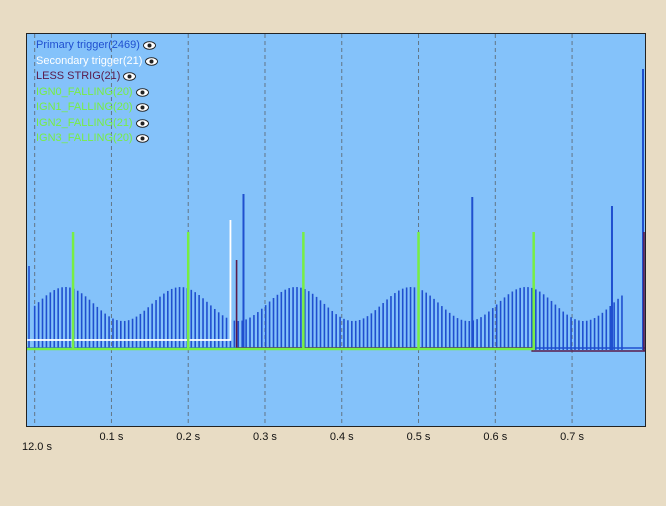 The image size is (666, 506). Describe the element at coordinates (89, 60) in the screenshot. I see `legend-label: Secondary trigger(21)` at that location.